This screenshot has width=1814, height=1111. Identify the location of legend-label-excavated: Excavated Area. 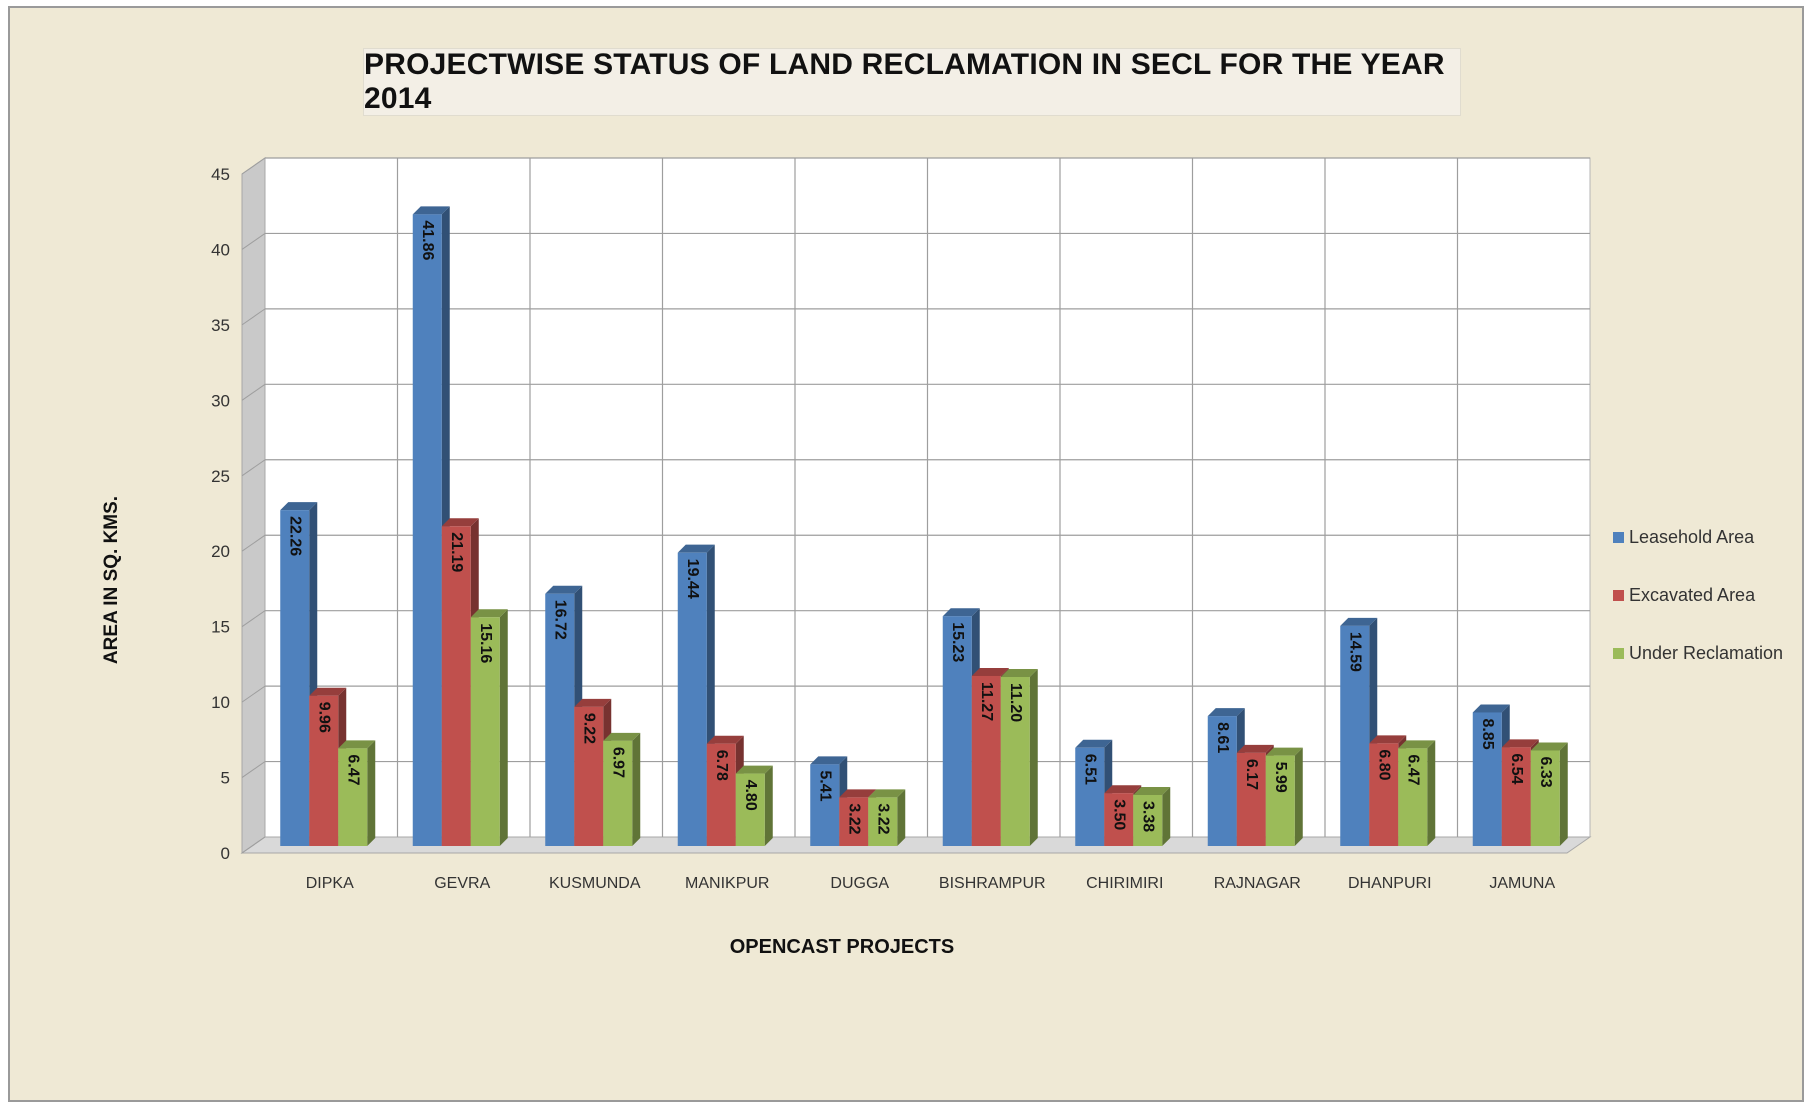
(1692, 594).